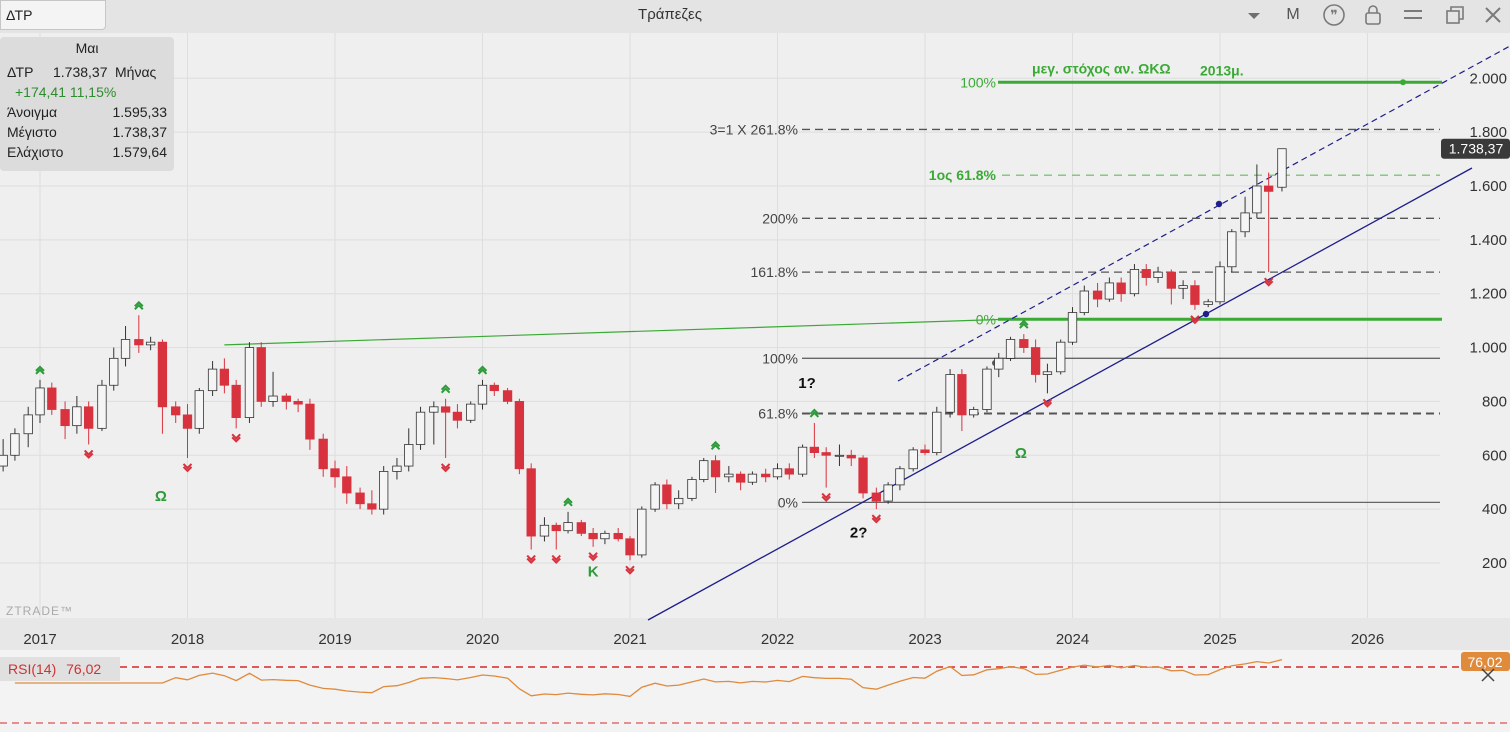 This screenshot has height=732, width=1510. Describe the element at coordinates (39, 611) in the screenshot. I see `ztrade-logo: ZTRADE™` at that location.